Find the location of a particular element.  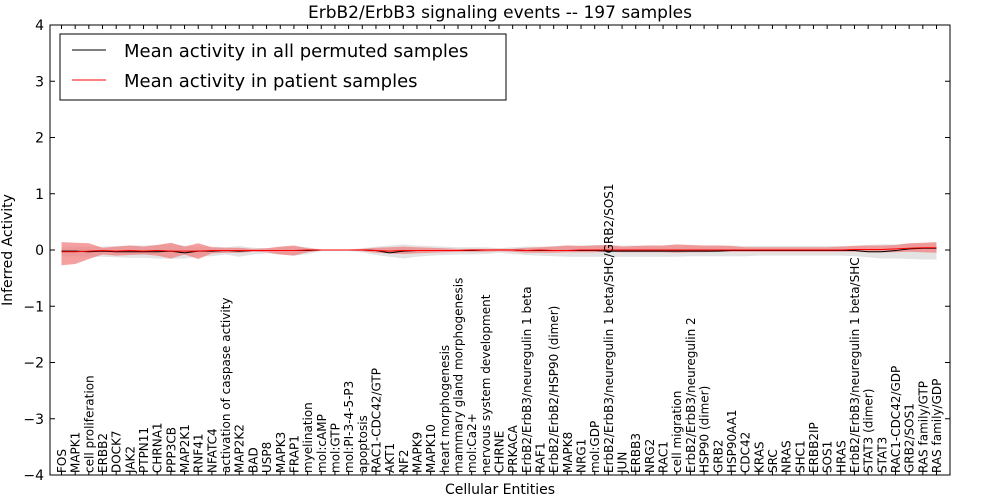

confidence-bands is located at coordinates (499, 254).